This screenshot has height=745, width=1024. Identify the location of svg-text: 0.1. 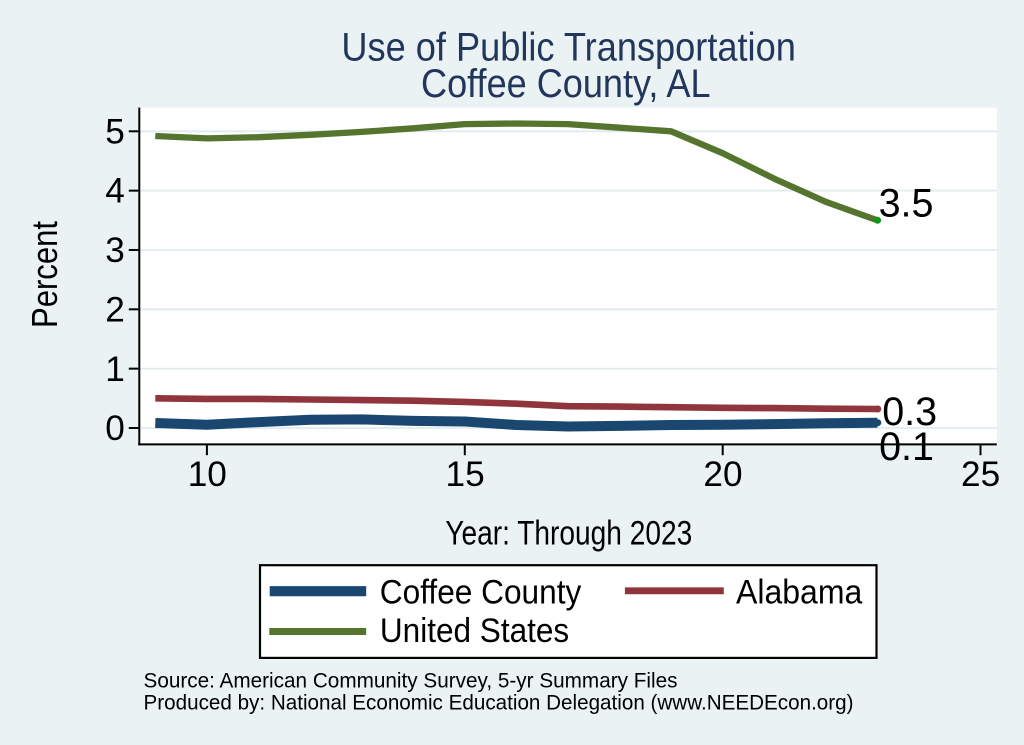
(906, 447).